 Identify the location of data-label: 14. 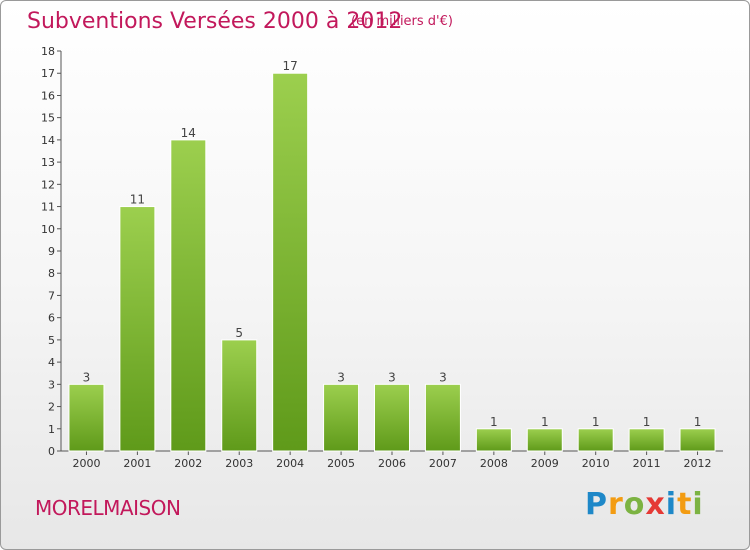
(188, 133).